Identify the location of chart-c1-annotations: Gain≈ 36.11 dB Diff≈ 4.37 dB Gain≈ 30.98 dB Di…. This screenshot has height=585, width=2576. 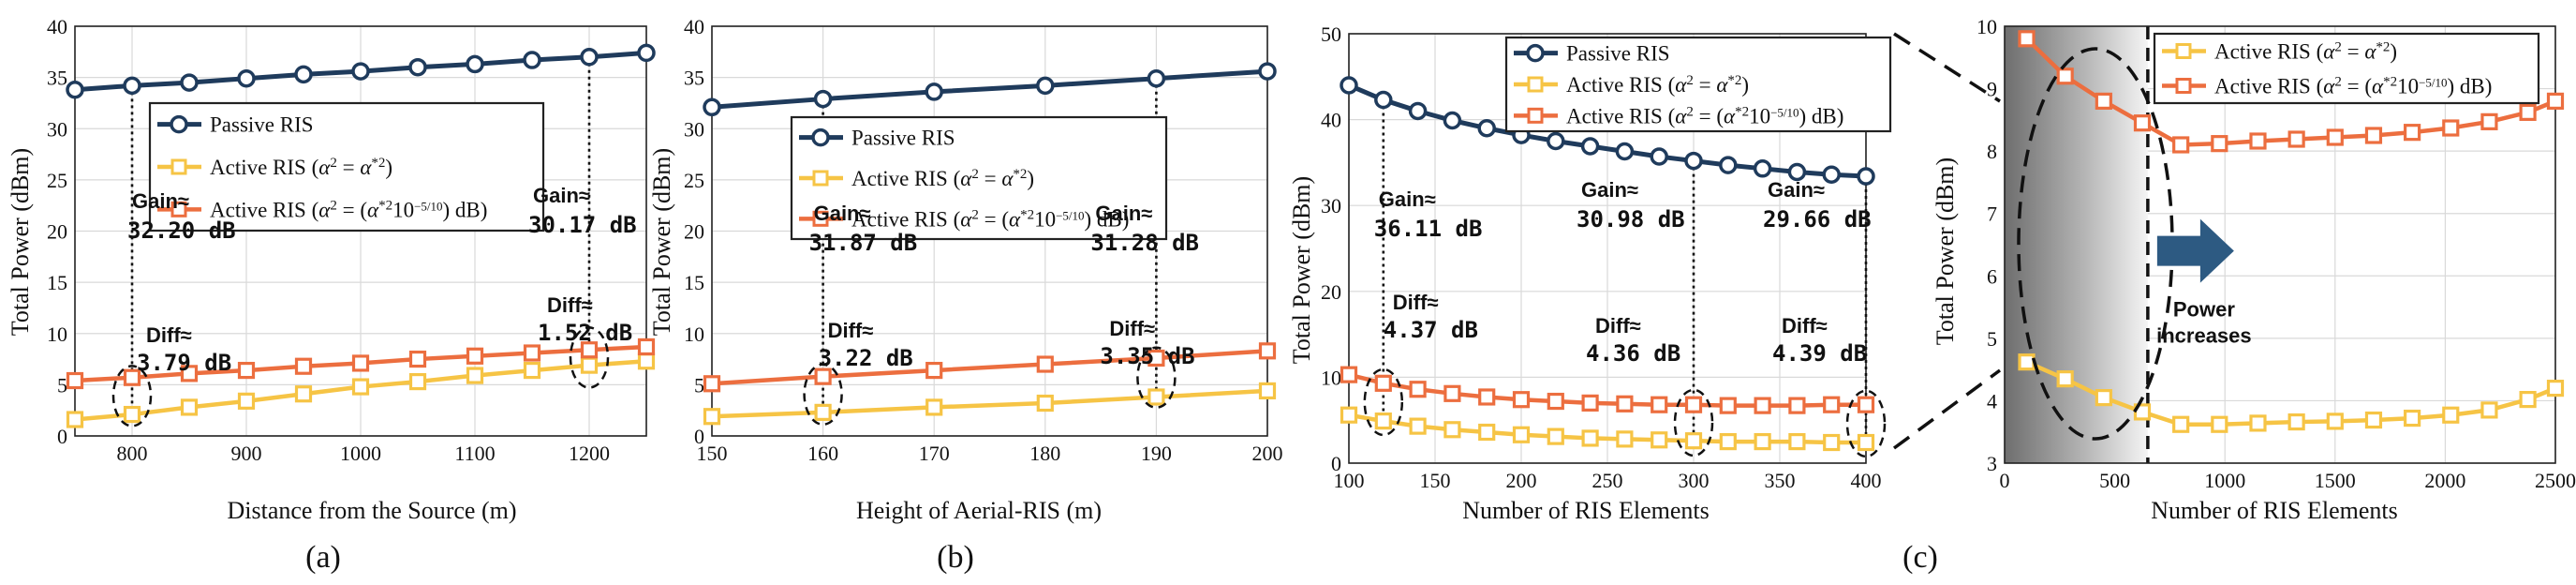
(1623, 272).